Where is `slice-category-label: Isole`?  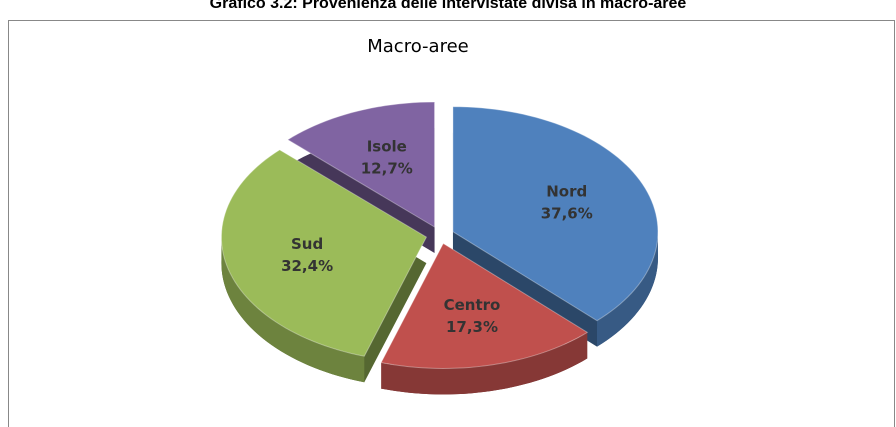
slice-category-label: Isole is located at coordinates (387, 146).